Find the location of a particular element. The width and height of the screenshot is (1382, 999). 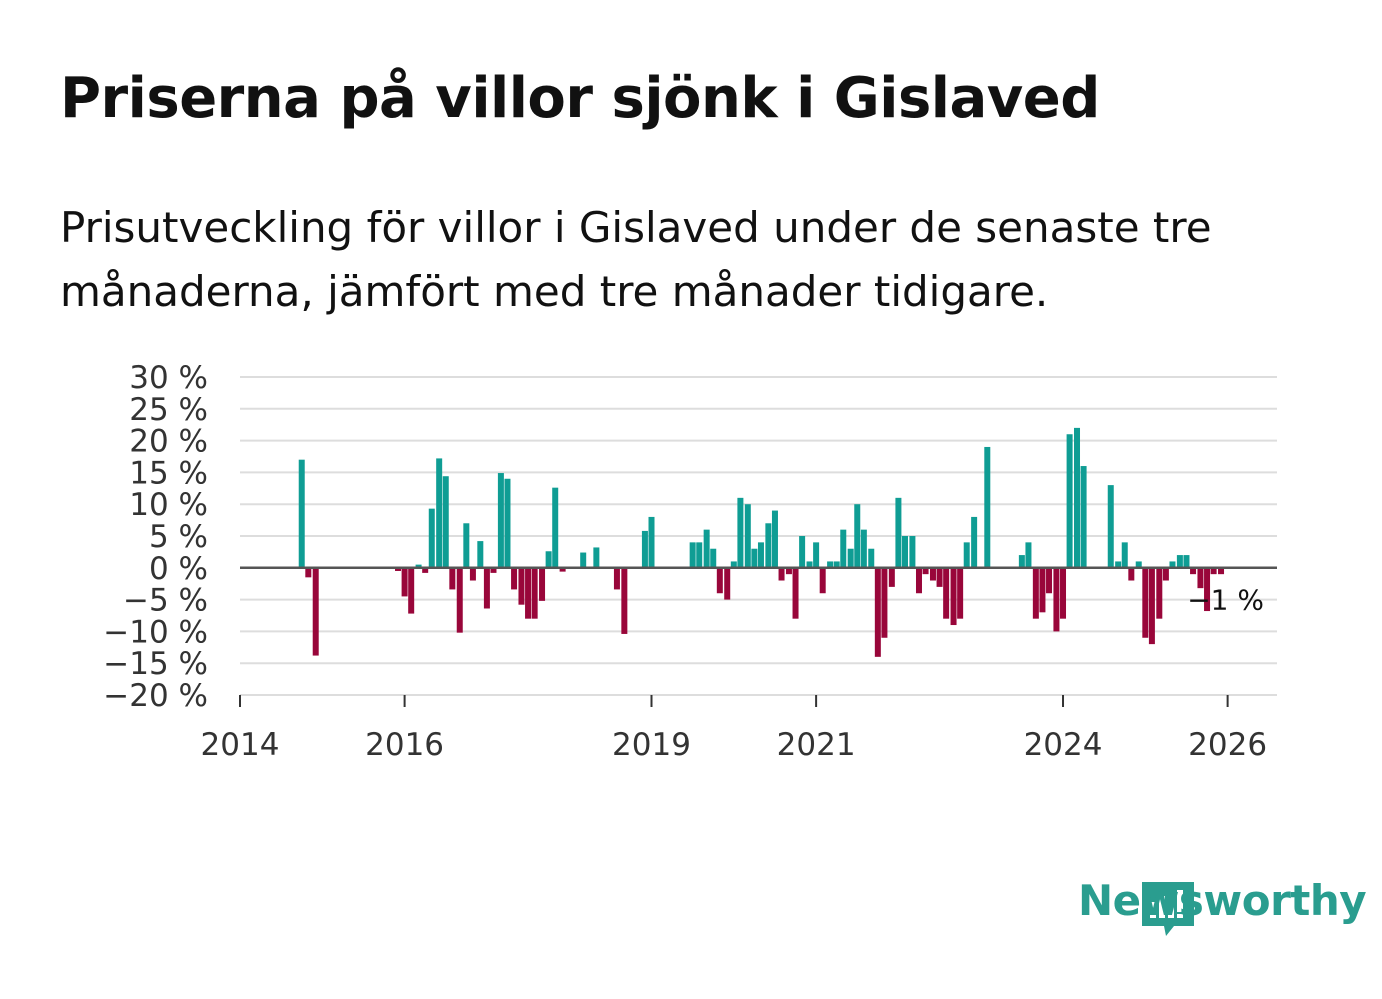

y-tick-label: 30 % is located at coordinates (168, 378).